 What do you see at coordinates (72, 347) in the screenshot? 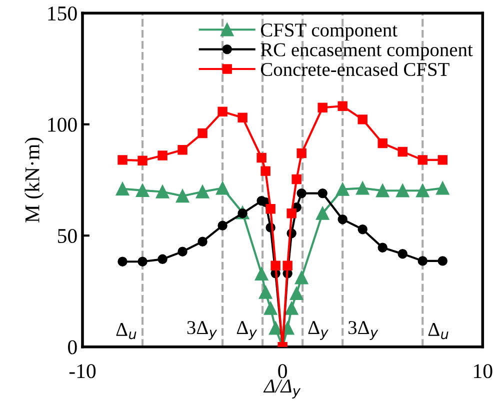
I see `y-tick-label: 0` at bounding box center [72, 347].